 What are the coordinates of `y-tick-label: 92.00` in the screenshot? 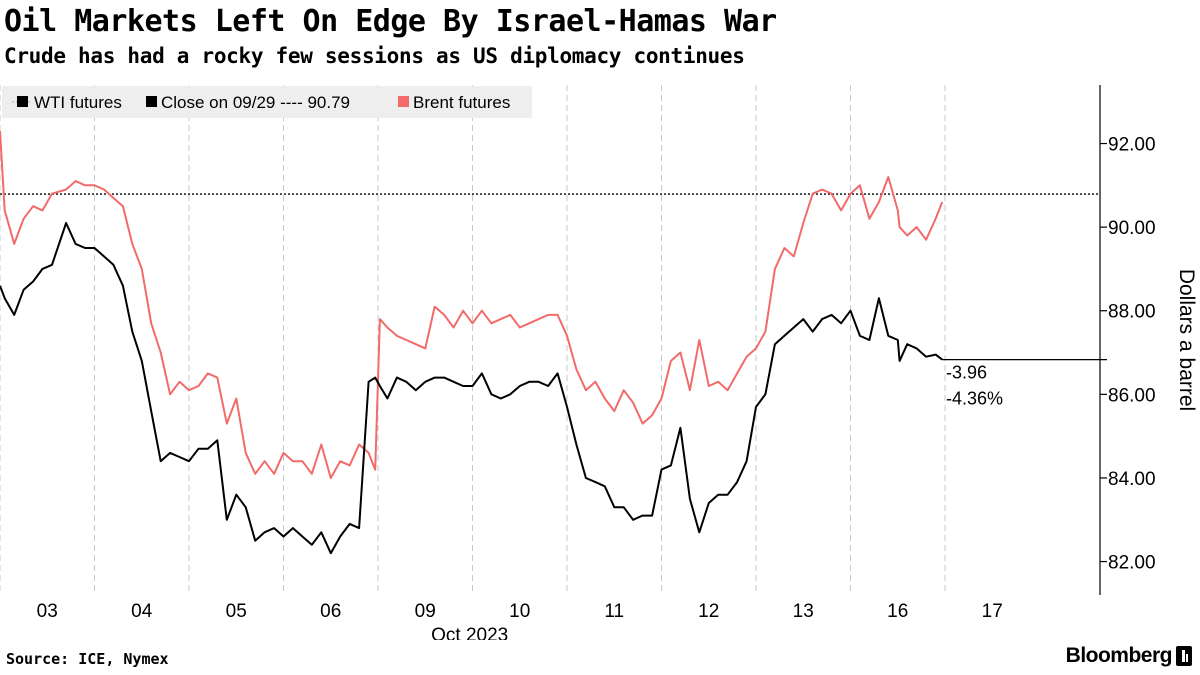 It's located at (1132, 145).